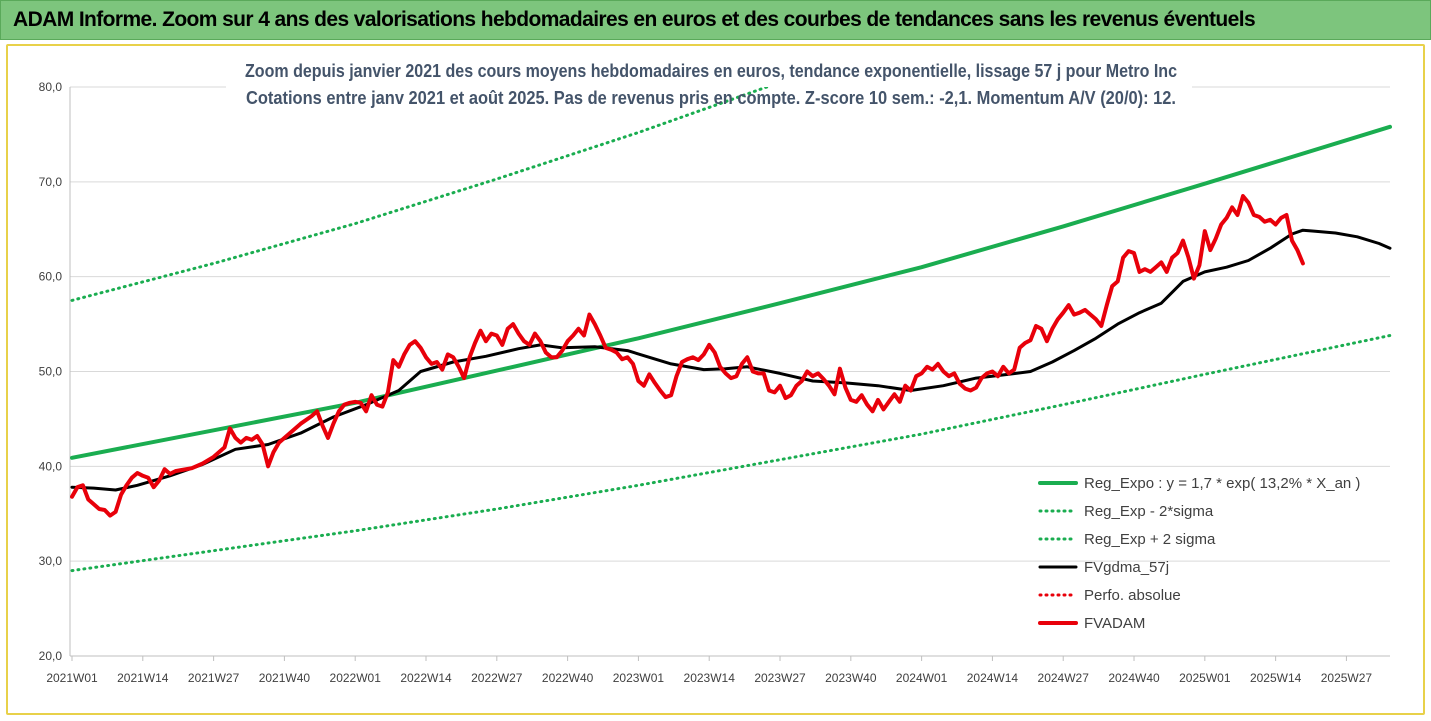 The image size is (1431, 721). I want to click on legend-label-reg-exp-2-sigma: Reg_Exp - 2*sigma, so click(1149, 511).